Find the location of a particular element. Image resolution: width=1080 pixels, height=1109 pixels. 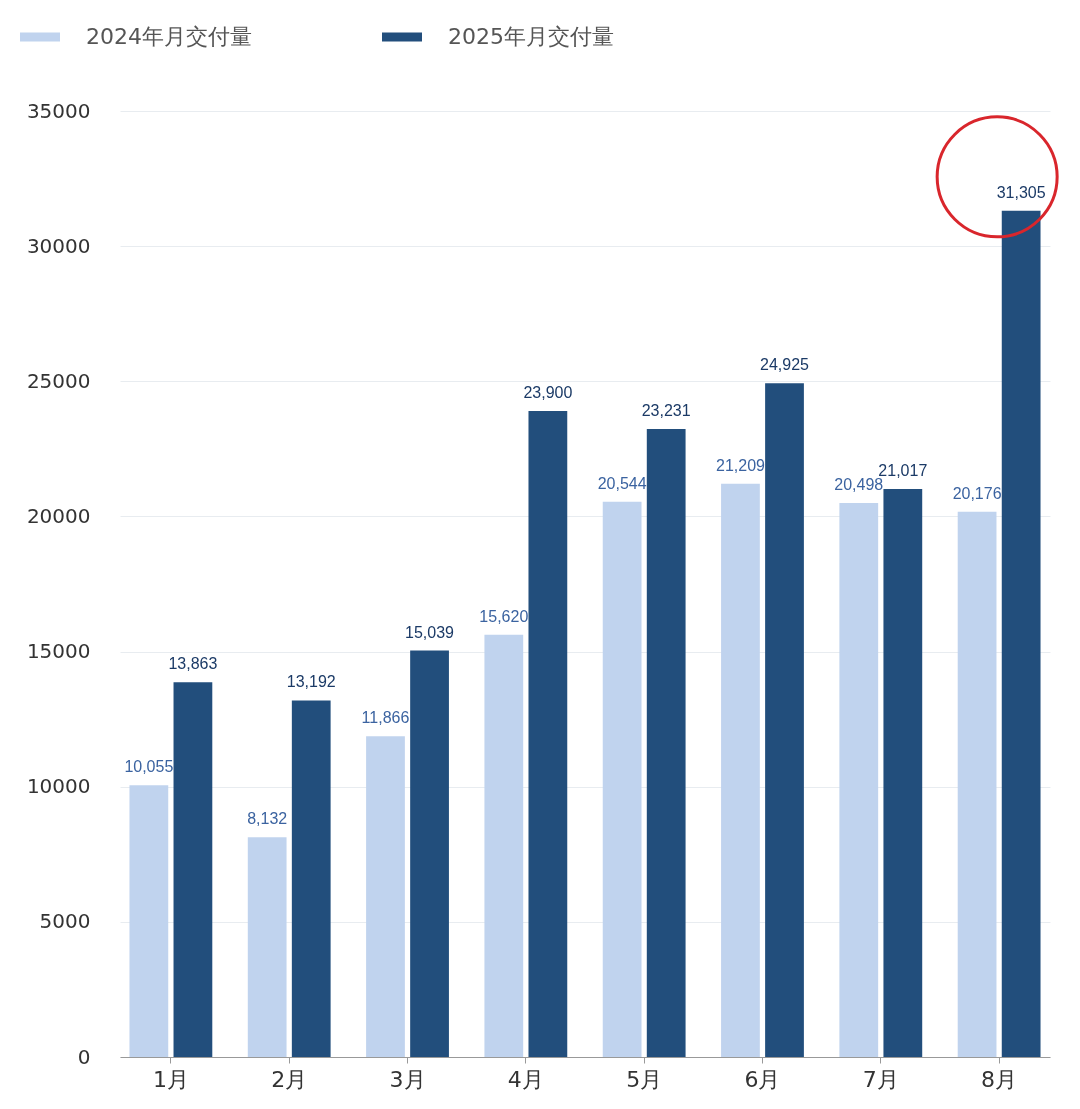

data-label: 10,055 is located at coordinates (149, 767).